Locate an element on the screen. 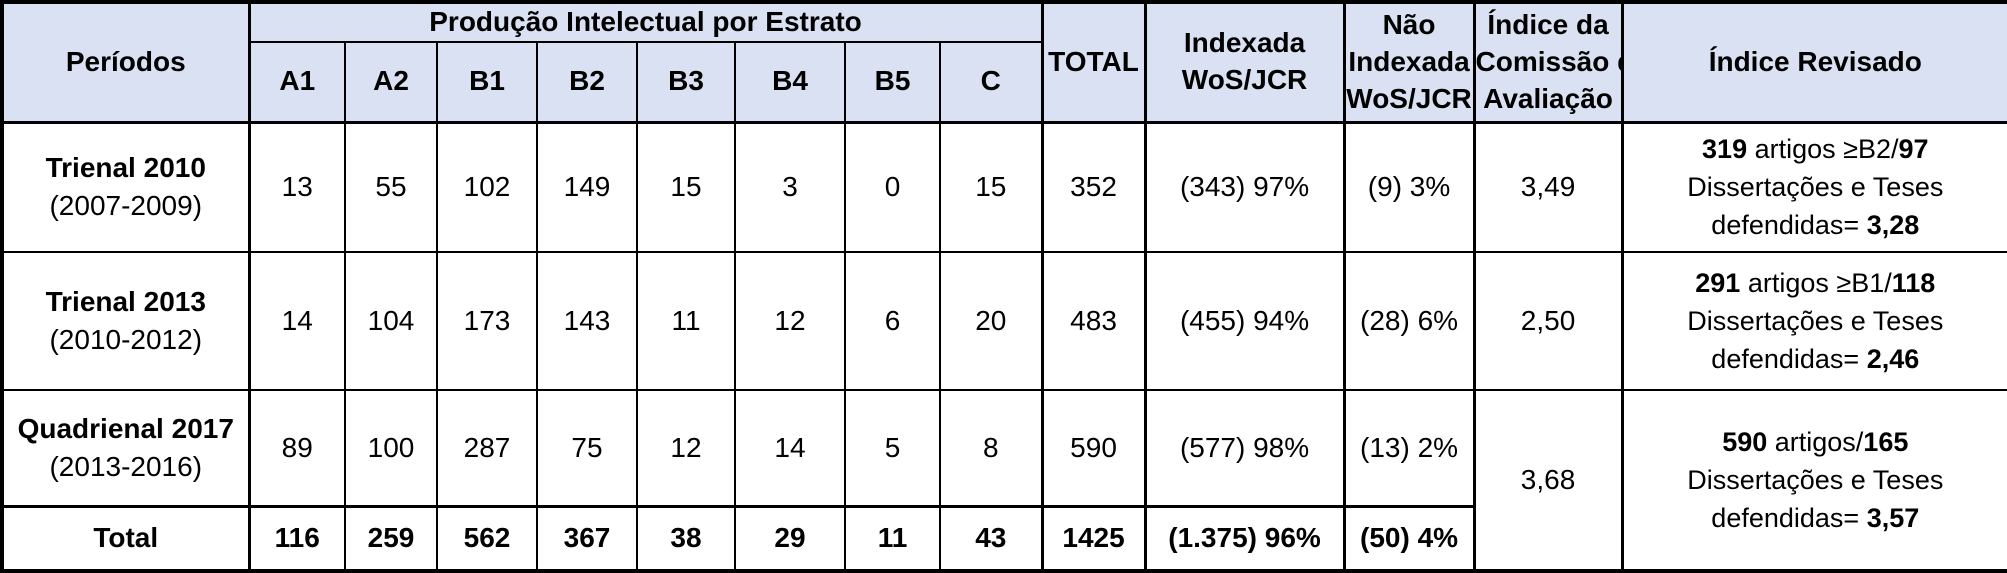  header-stratum-a2: A2 is located at coordinates (391, 82).